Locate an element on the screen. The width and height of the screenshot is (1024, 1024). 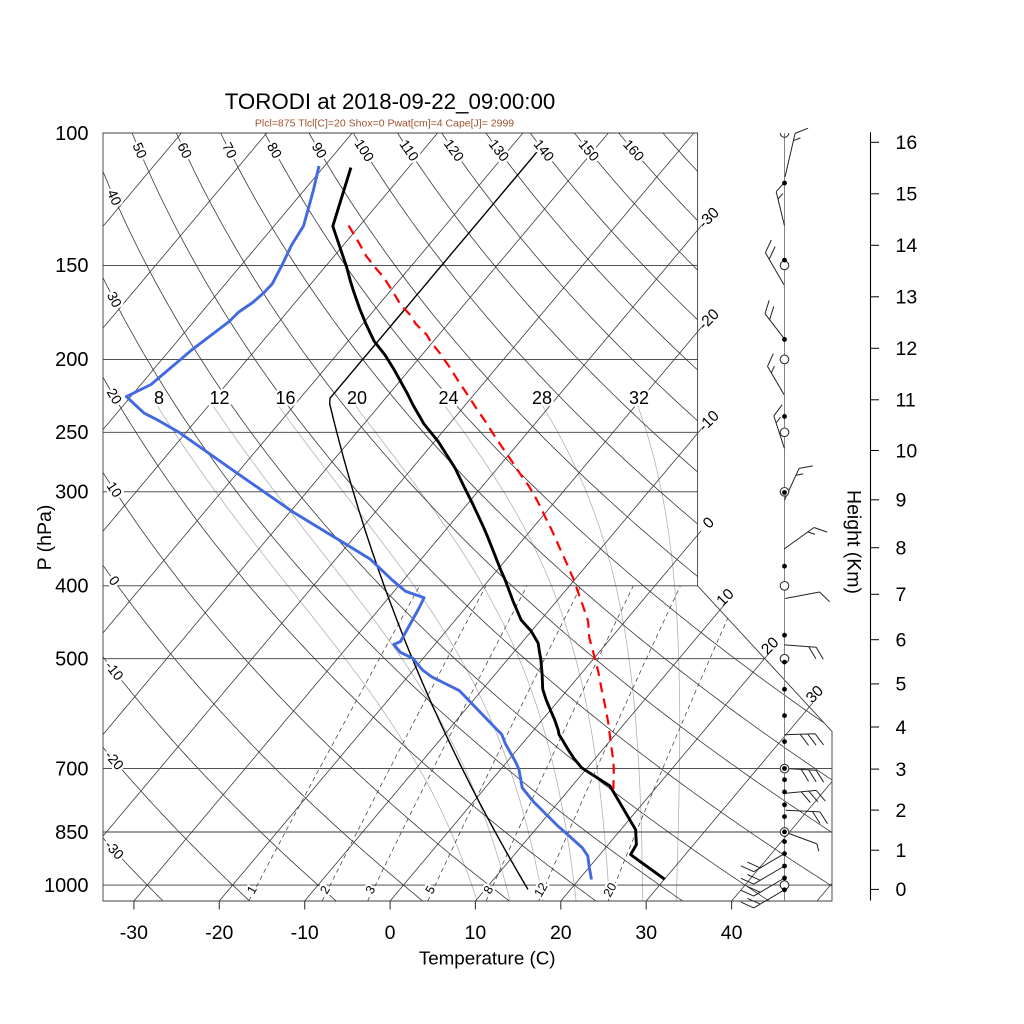
svg-text: 2 is located at coordinates (901, 811).